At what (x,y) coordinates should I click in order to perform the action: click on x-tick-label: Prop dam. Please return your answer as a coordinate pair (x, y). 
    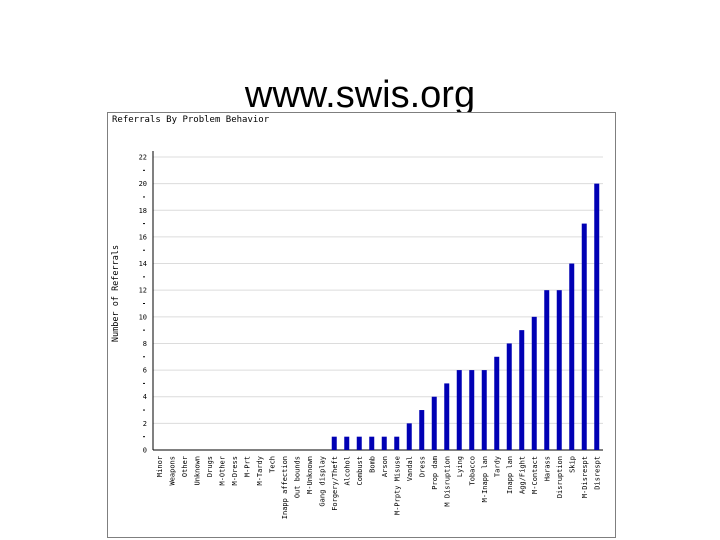
    Looking at the image, I should click on (435, 473).